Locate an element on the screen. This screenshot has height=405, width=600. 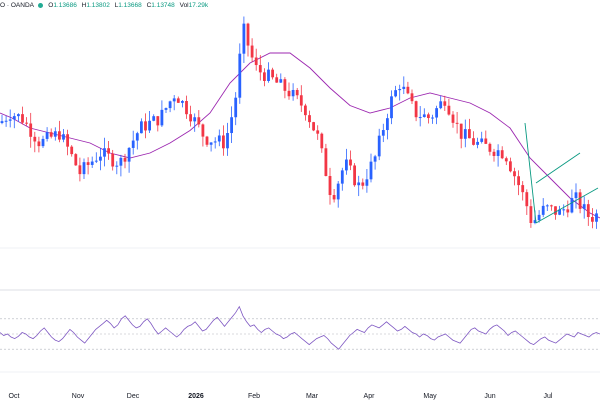
low-value: 1.13668 is located at coordinates (130, 5).